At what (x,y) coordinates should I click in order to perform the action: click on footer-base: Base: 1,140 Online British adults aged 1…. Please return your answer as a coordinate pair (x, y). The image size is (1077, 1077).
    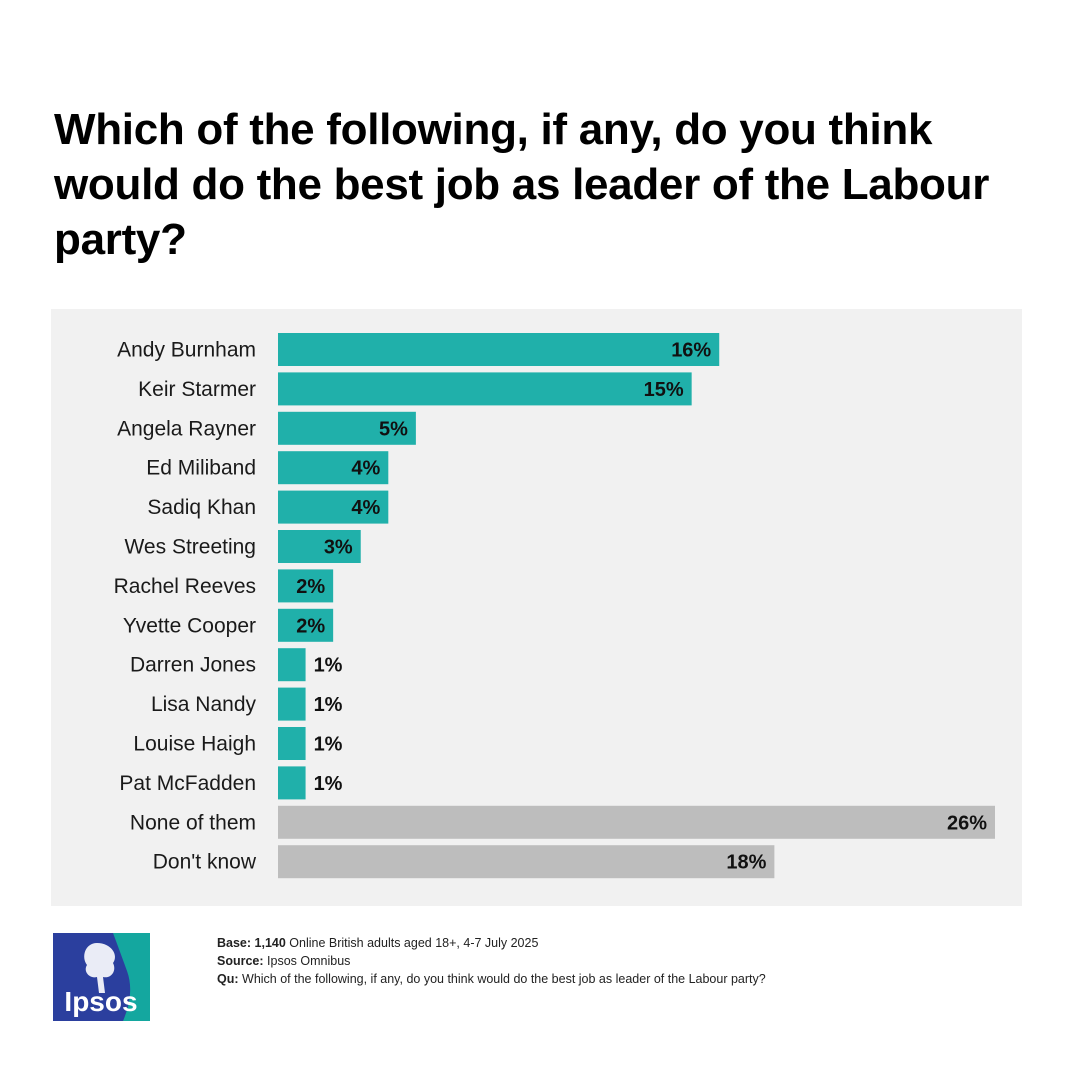
    Looking at the image, I should click on (378, 943).